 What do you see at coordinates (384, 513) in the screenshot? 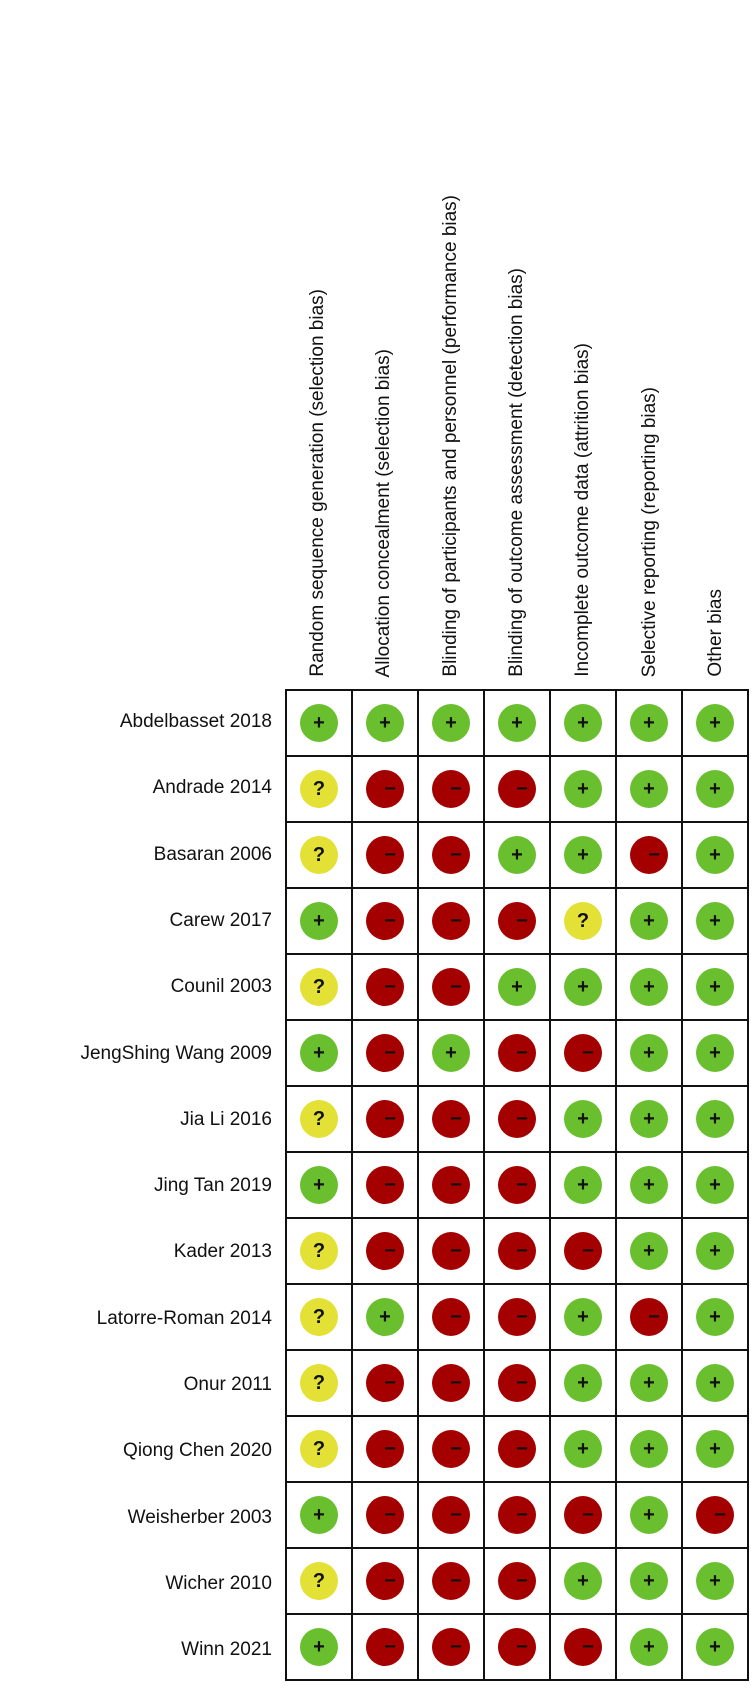
I see `column-header: Allocation concealment (selection bias)` at bounding box center [384, 513].